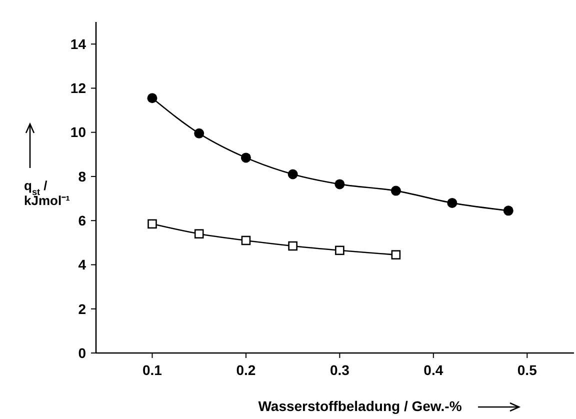  Describe the element at coordinates (340, 370) in the screenshot. I see `x-tick-label: 0.3` at that location.